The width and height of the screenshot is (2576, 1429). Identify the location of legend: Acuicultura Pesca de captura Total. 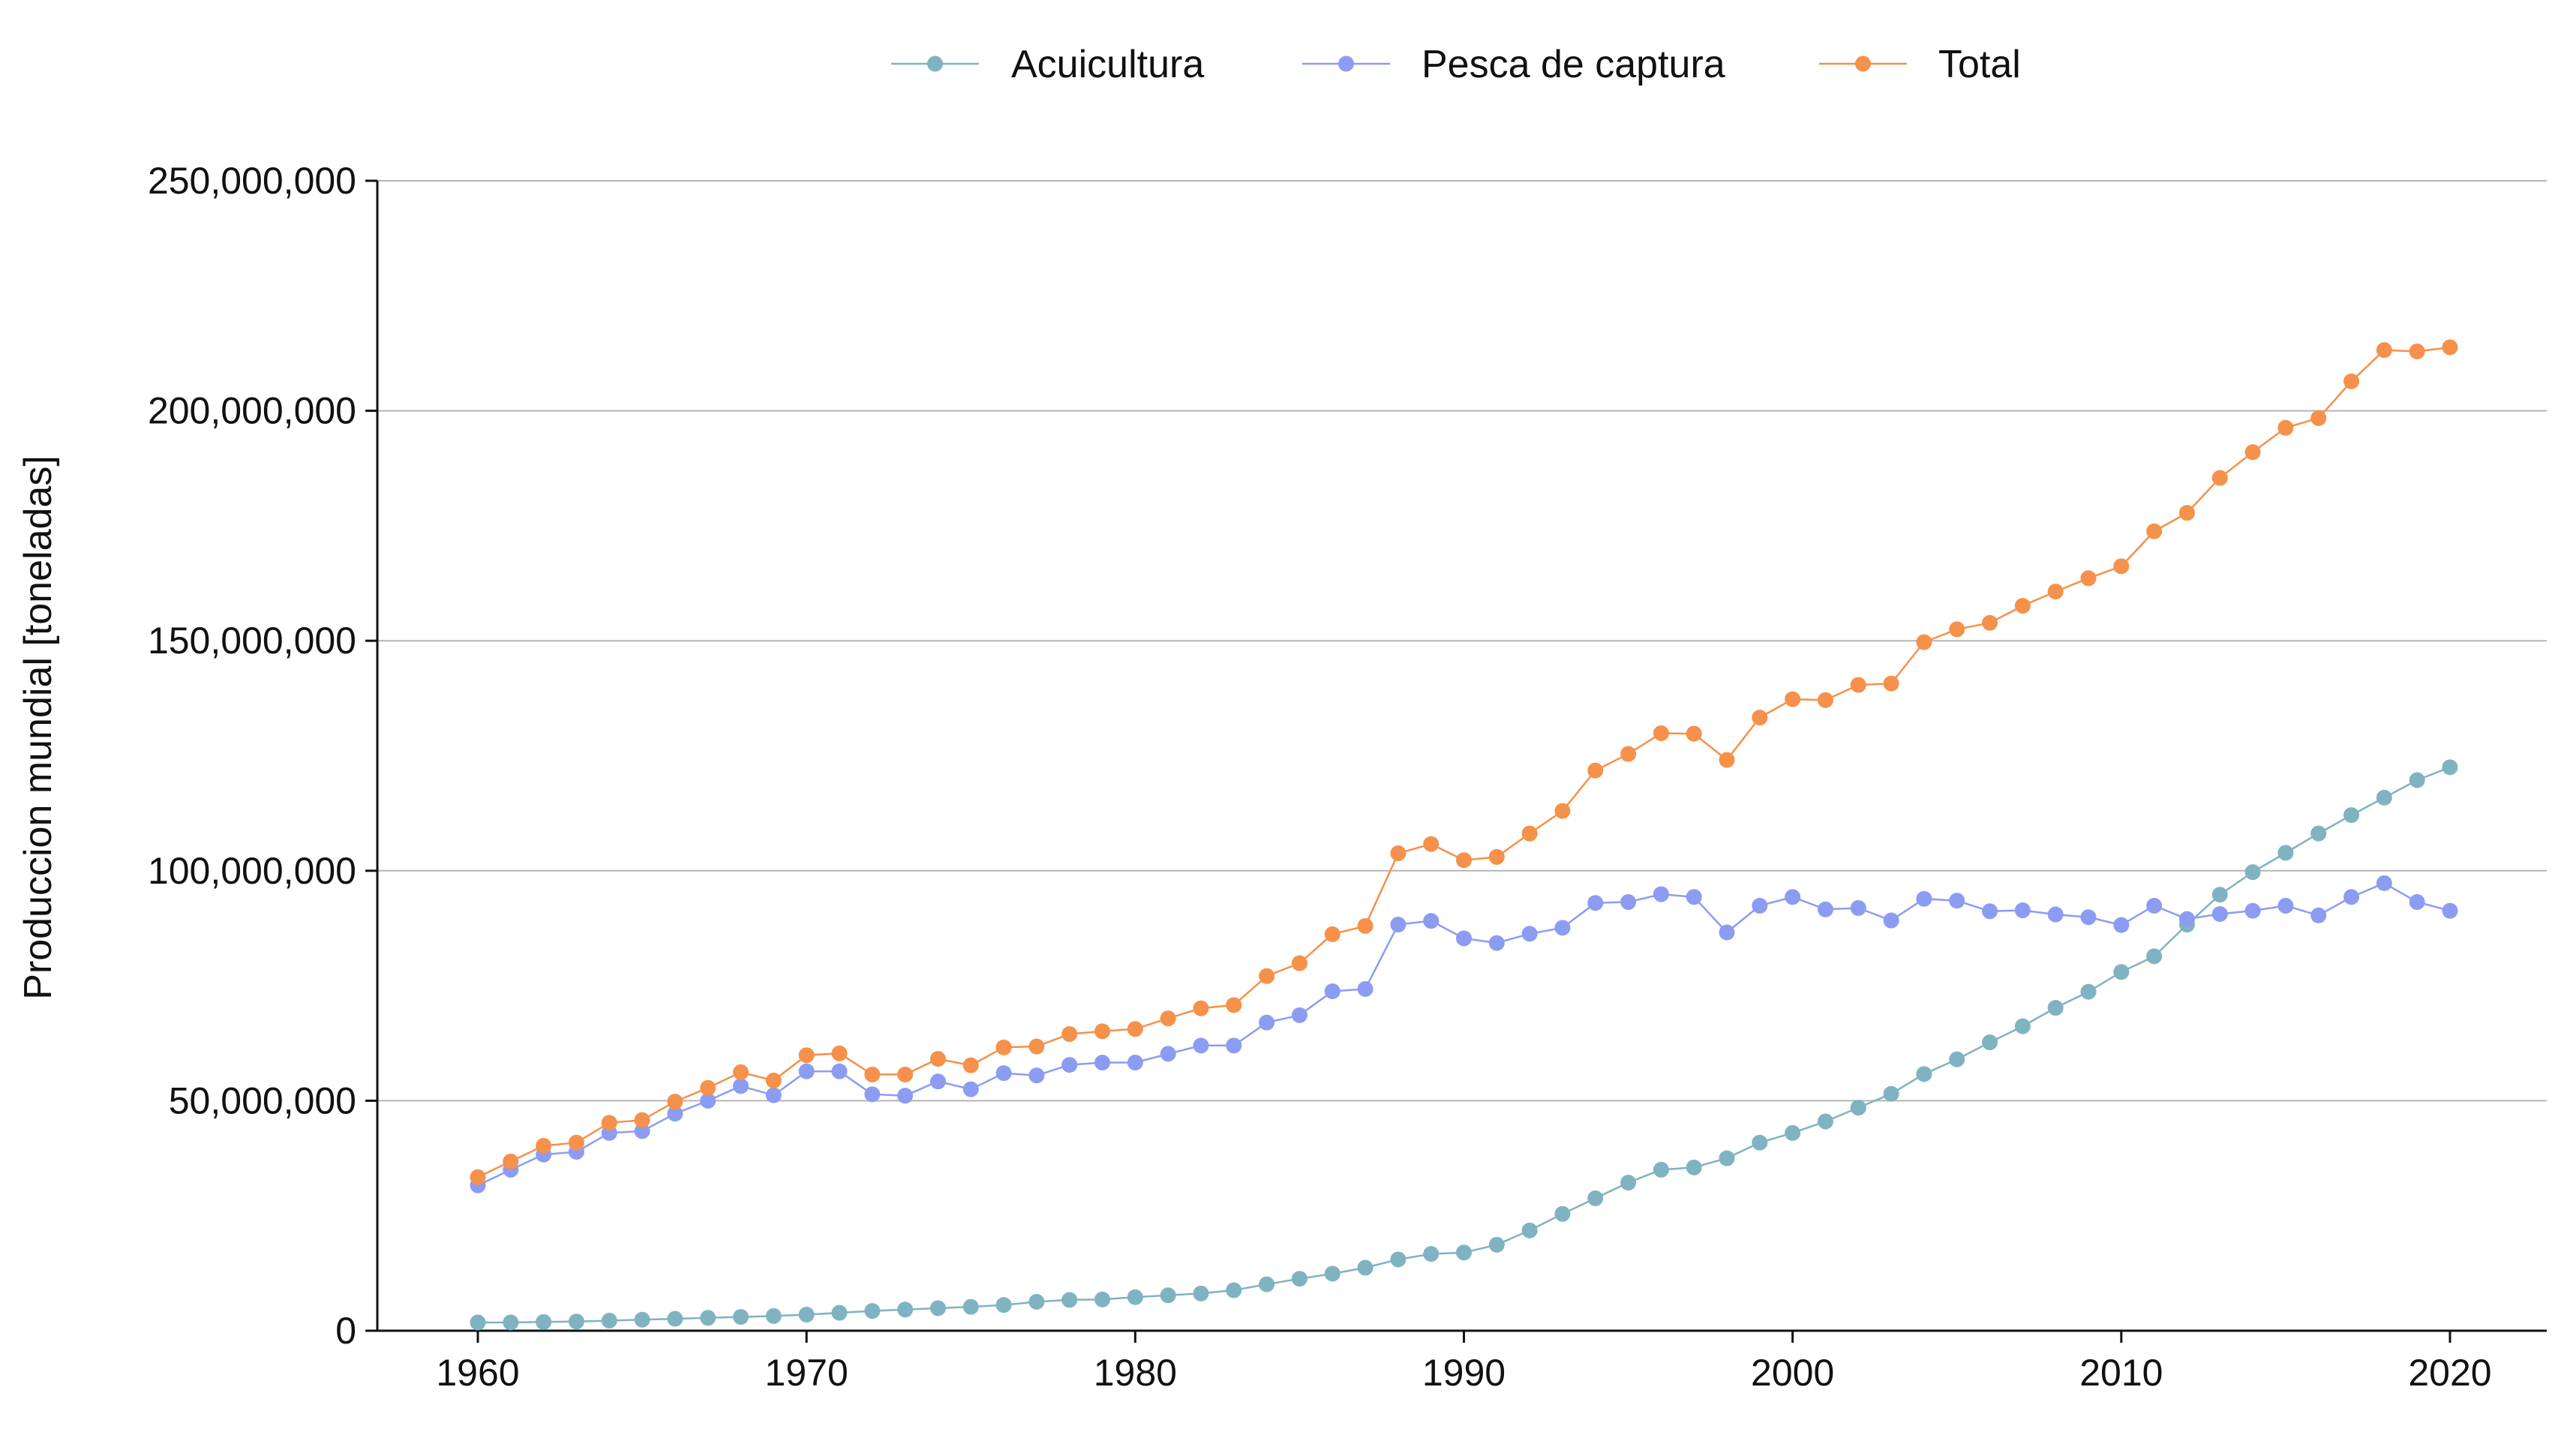
(1456, 64).